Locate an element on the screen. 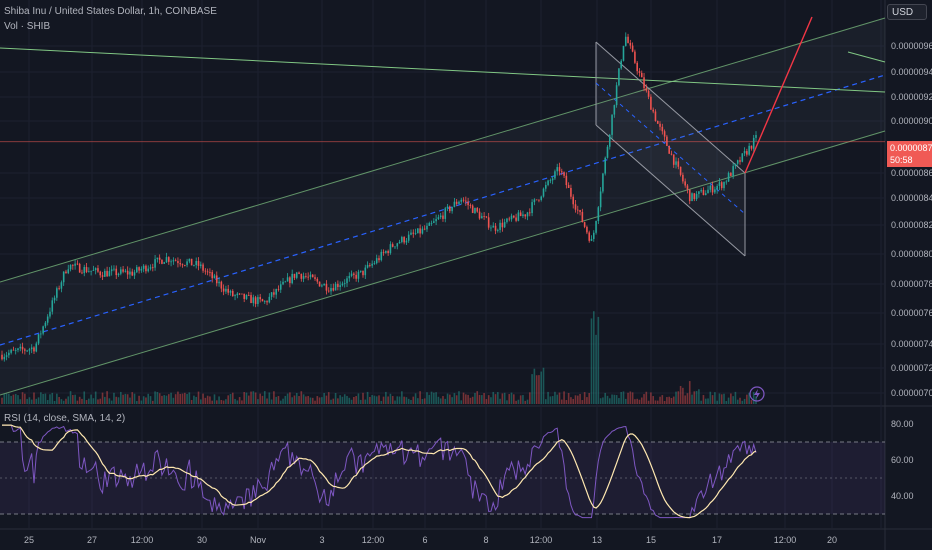 Image resolution: width=932 pixels, height=550 pixels. last-price-value: 0.00000878 is located at coordinates (911, 148).